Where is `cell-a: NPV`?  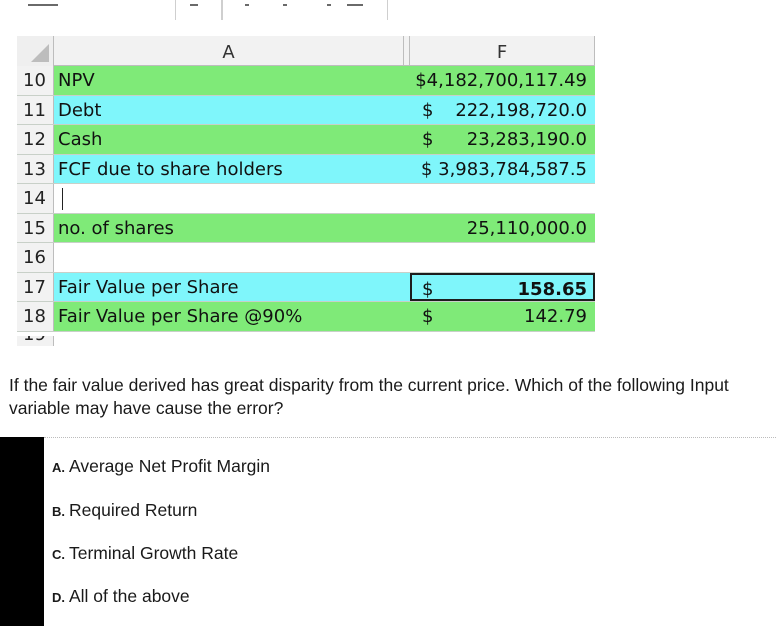 cell-a: NPV is located at coordinates (229, 80).